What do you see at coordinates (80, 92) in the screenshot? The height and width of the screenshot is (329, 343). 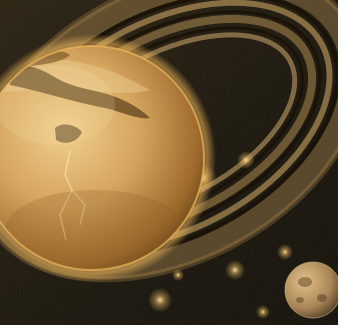 I see `planet-dark-feature` at bounding box center [80, 92].